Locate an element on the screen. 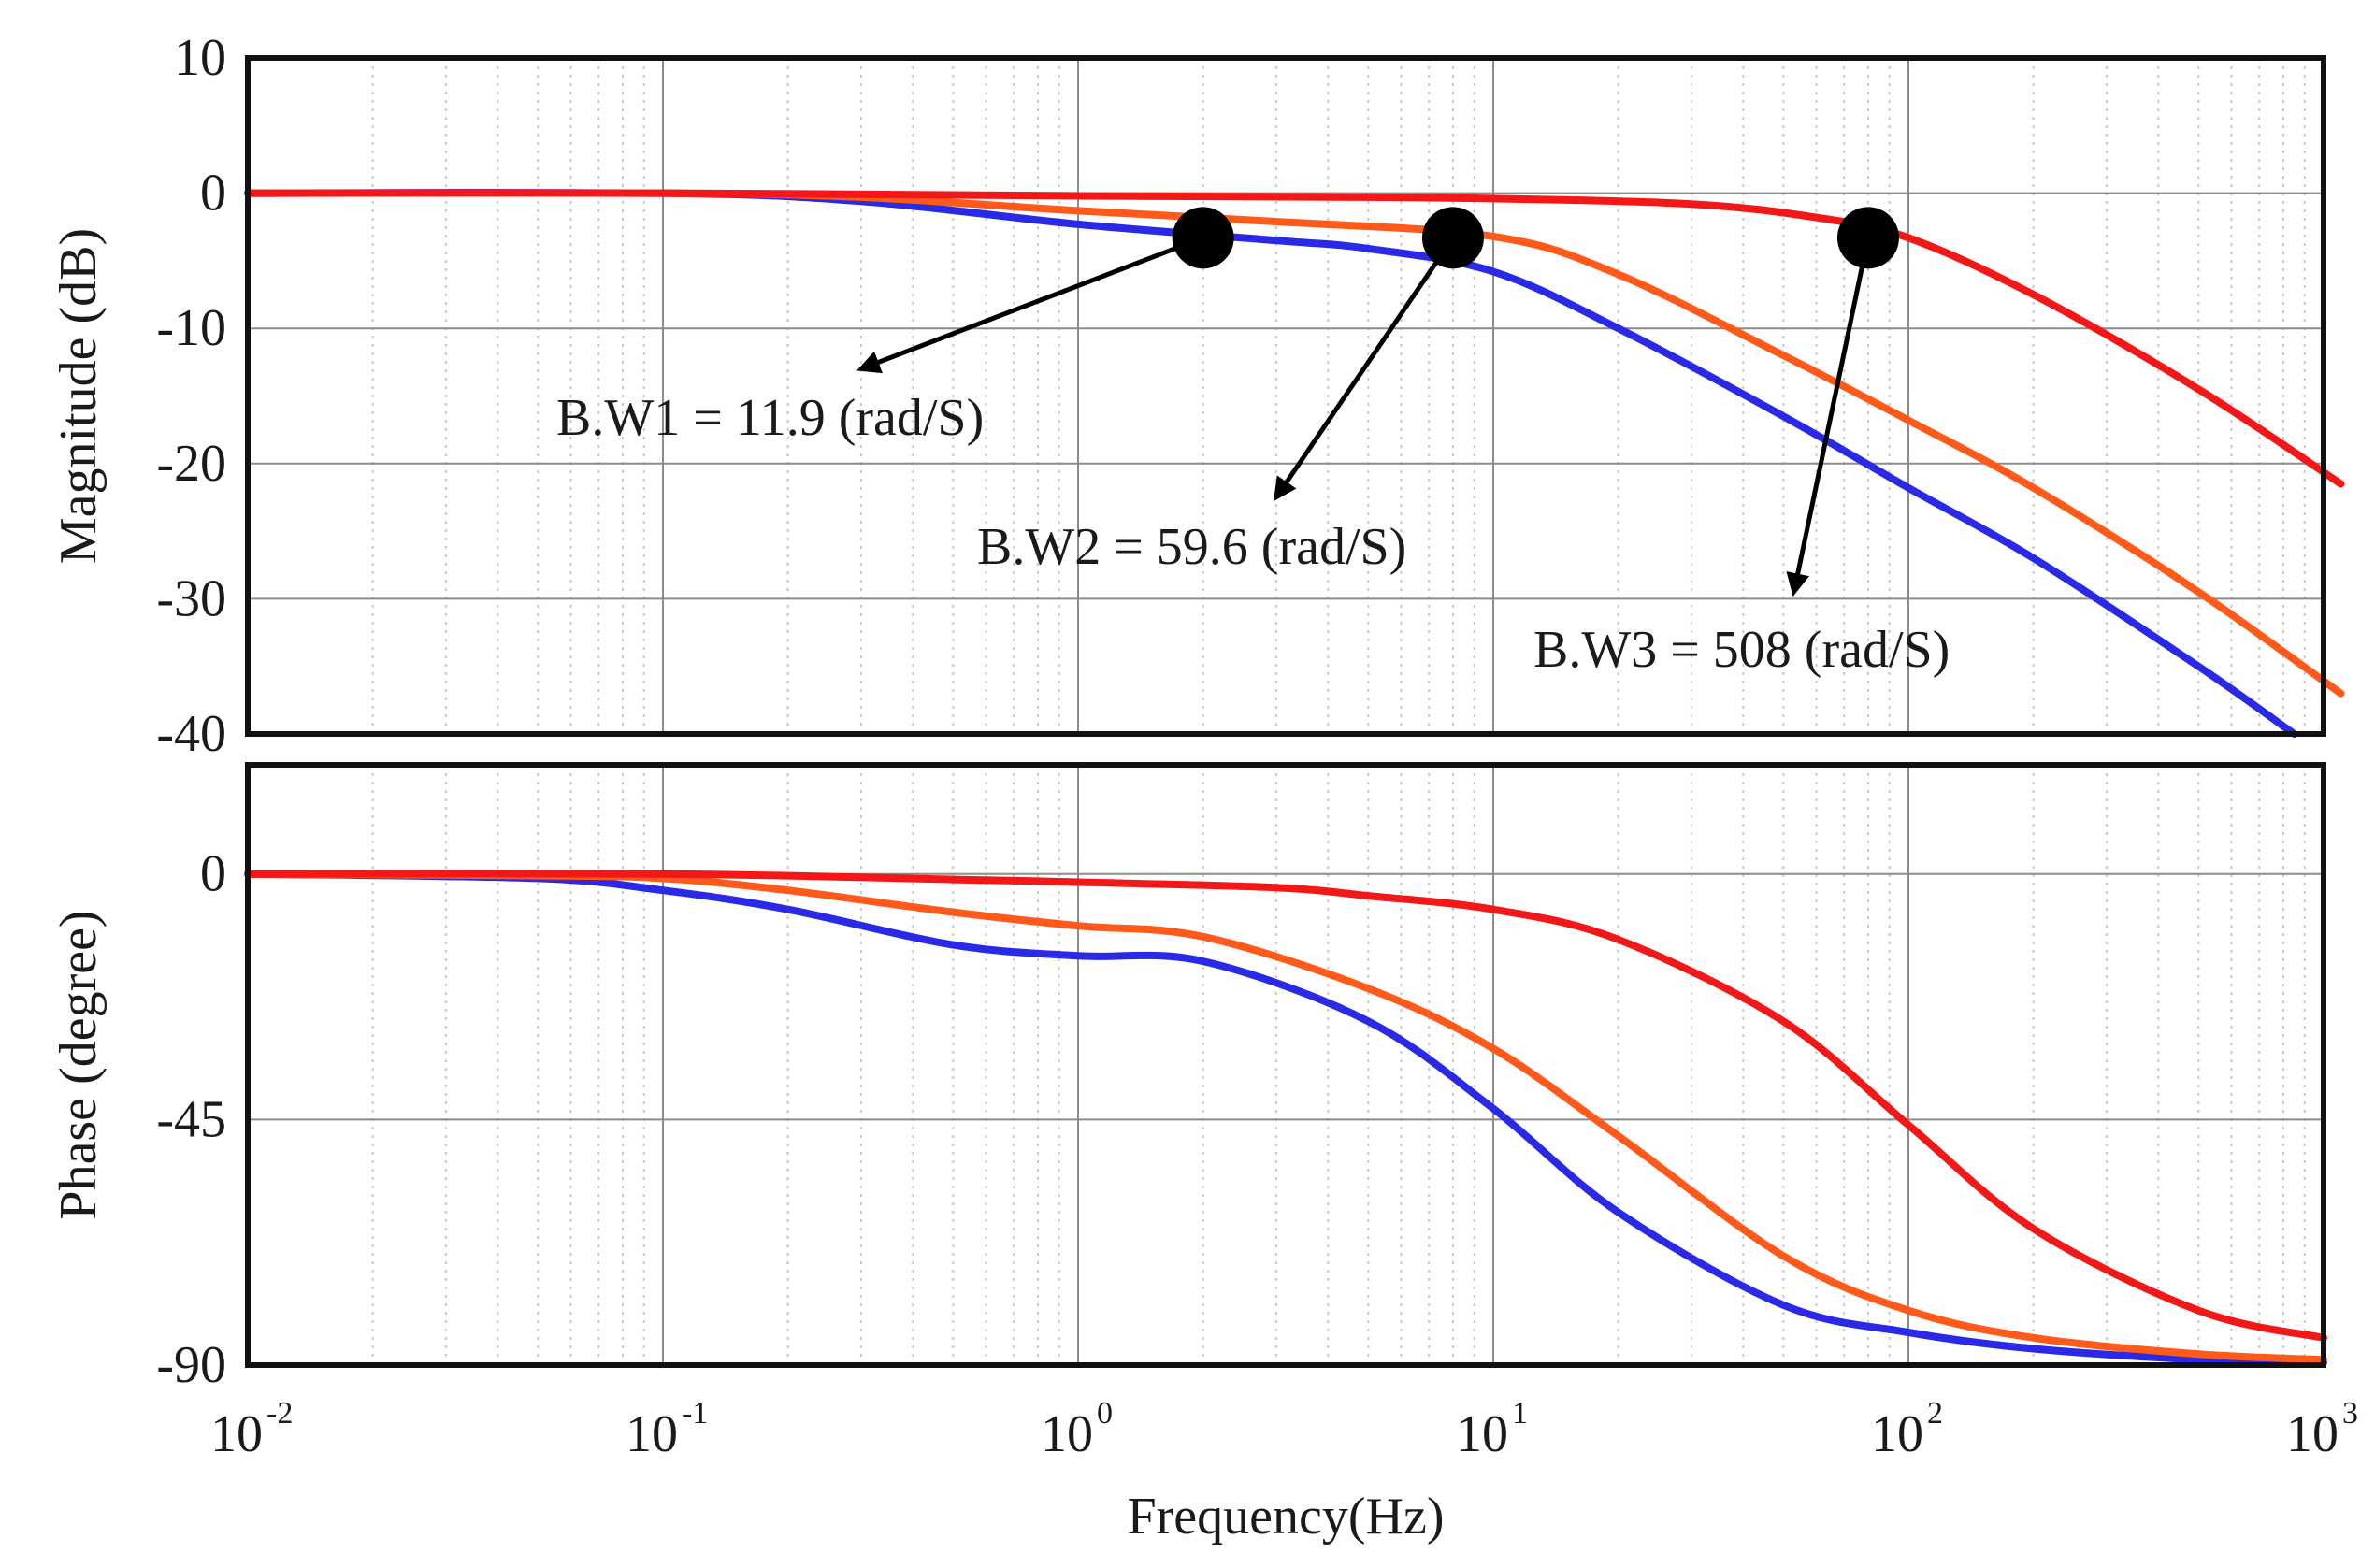  phase-axis-title: Phase (degree) is located at coordinates (79, 1064).